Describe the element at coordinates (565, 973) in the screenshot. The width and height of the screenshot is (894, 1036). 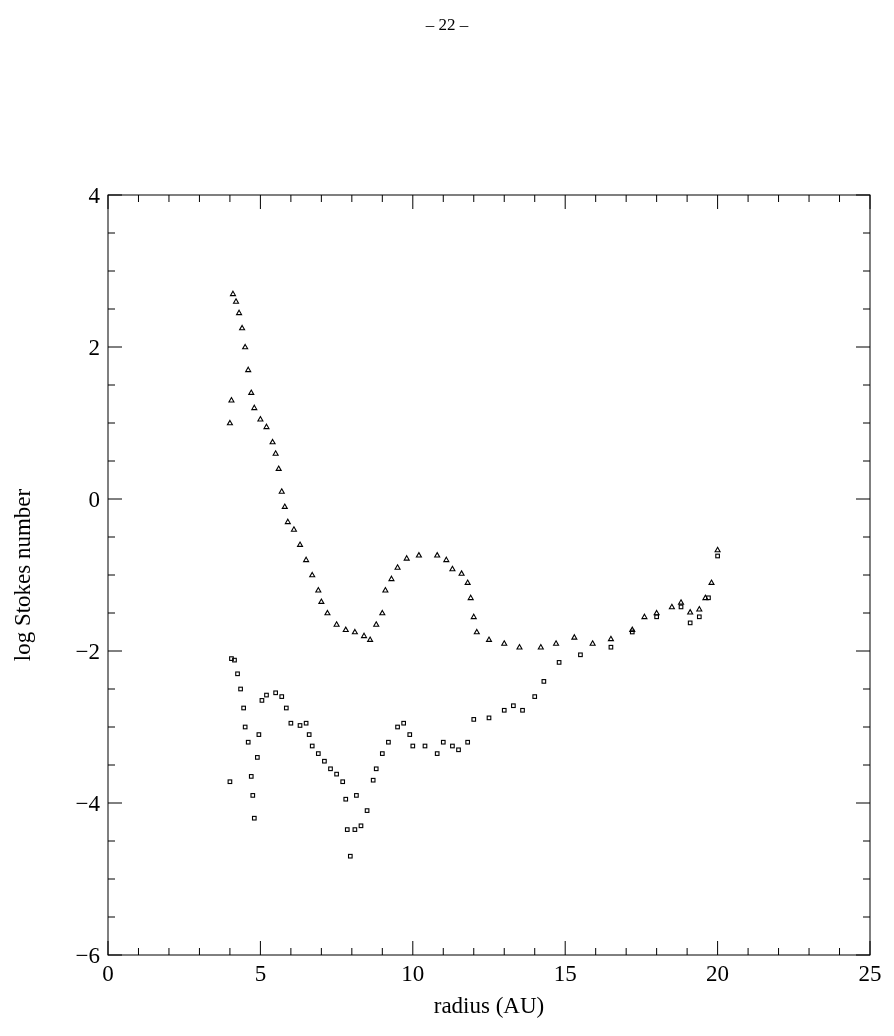
I see `x-tick-label: 15` at that location.